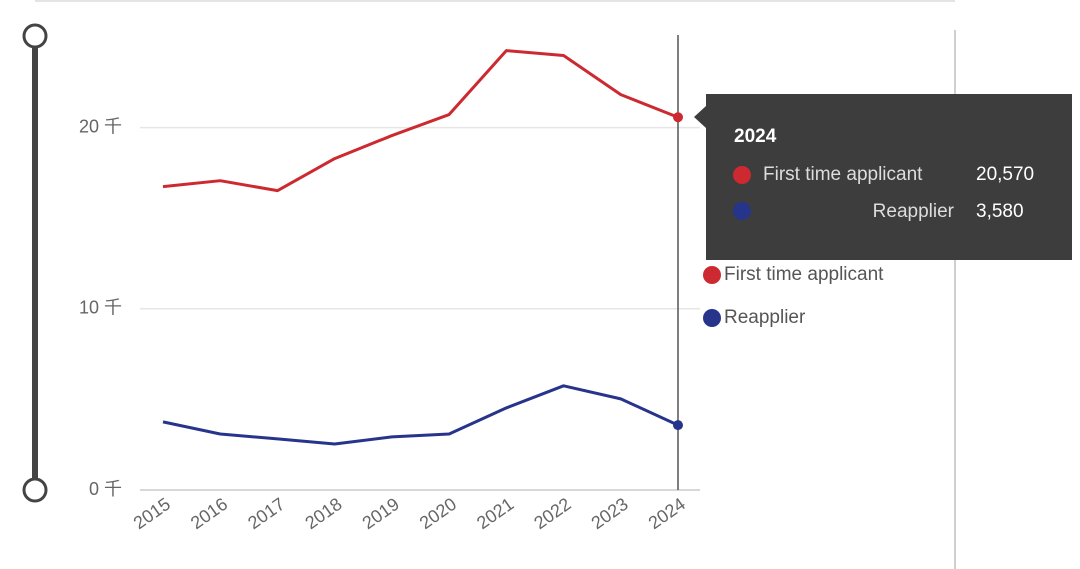 This screenshot has width=1080, height=569. Describe the element at coordinates (266, 513) in the screenshot. I see `x-tick-label: 2017` at that location.